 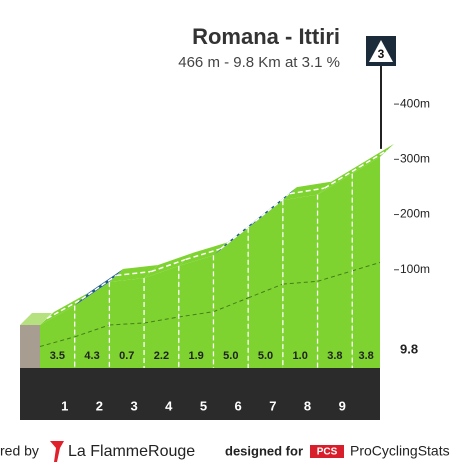 What do you see at coordinates (259, 62) in the screenshot?
I see `chart-subtitle: 466 m - 9.8 Km at 3.1 %` at bounding box center [259, 62].